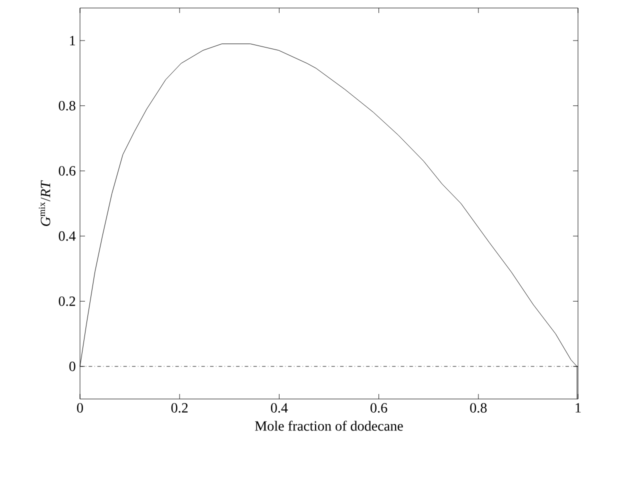 The image size is (618, 490). I want to click on y-tick-label: 0.8, so click(67, 105).